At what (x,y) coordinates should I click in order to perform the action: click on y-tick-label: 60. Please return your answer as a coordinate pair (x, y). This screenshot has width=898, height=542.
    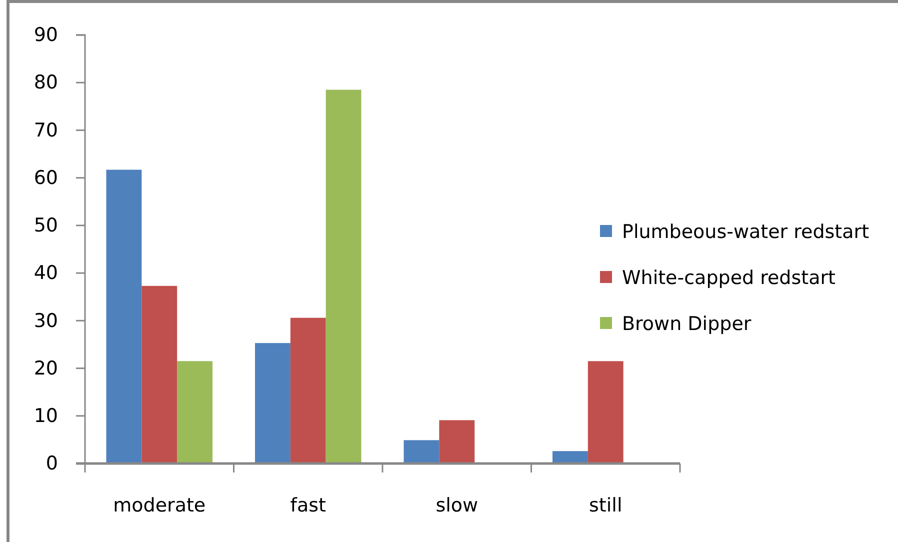
    Looking at the image, I should click on (46, 177).